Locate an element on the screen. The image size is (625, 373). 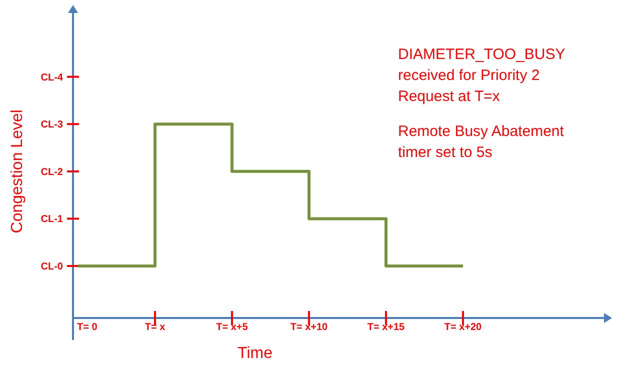
category-label: CL-2 is located at coordinates (51, 172).